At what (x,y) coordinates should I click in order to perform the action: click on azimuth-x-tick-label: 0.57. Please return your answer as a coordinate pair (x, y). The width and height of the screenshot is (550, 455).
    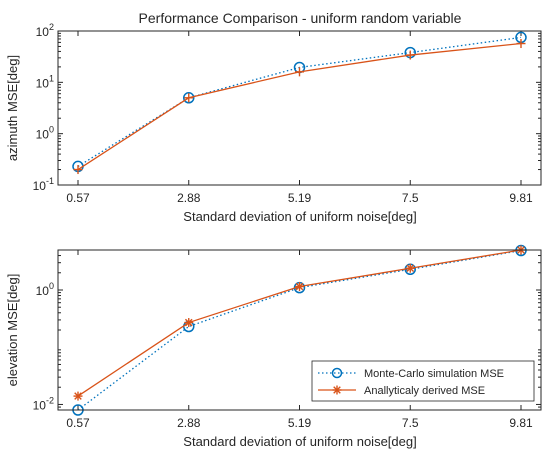
    Looking at the image, I should click on (78, 198).